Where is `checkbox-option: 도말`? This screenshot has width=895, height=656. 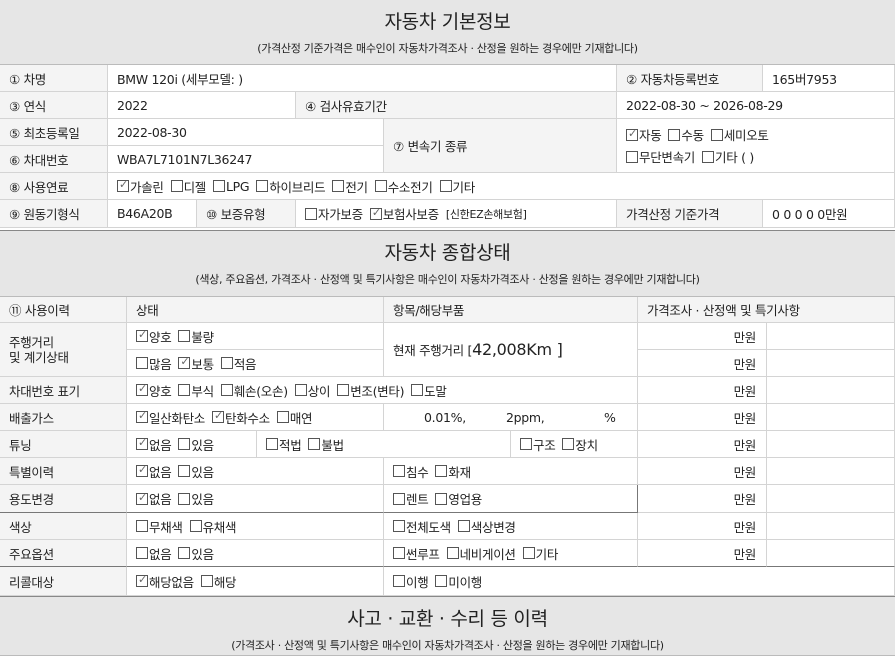
checkbox-option: 도말 is located at coordinates (429, 390).